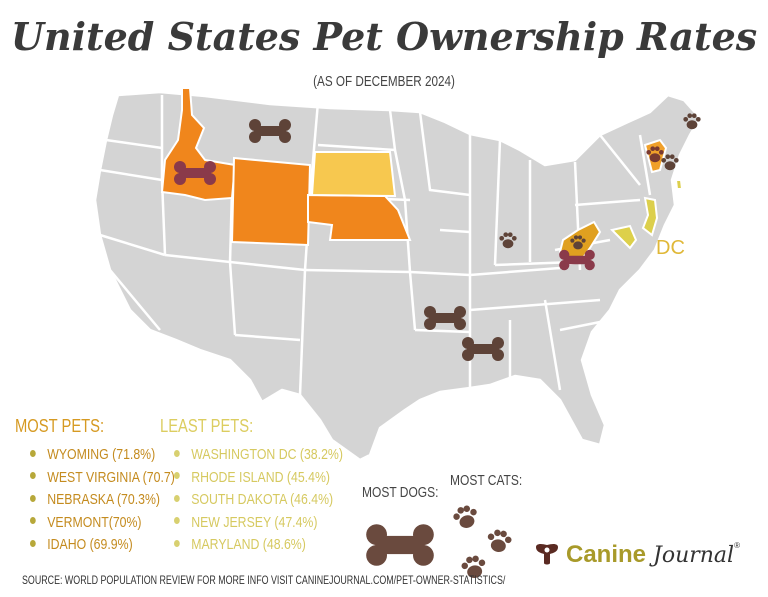 Image resolution: width=768 pixels, height=597 pixels. I want to click on canine-journal-logo: Canine Journal ®, so click(637, 555).